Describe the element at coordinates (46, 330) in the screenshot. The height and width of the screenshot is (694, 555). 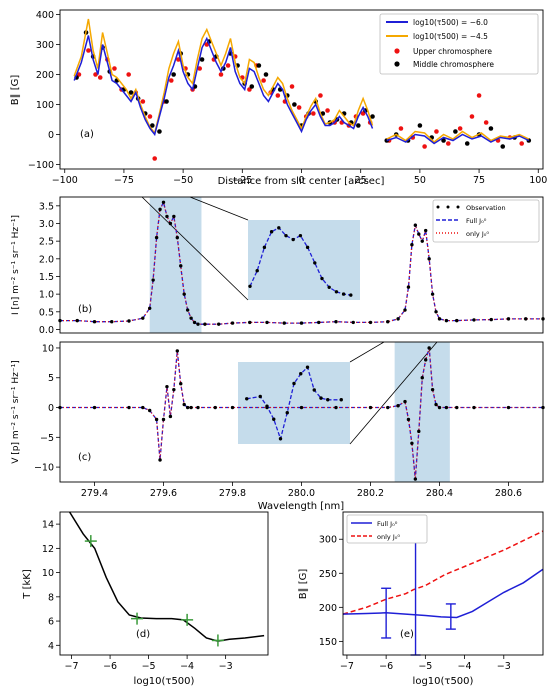
I see `y-tick-label: 0.0` at that location.